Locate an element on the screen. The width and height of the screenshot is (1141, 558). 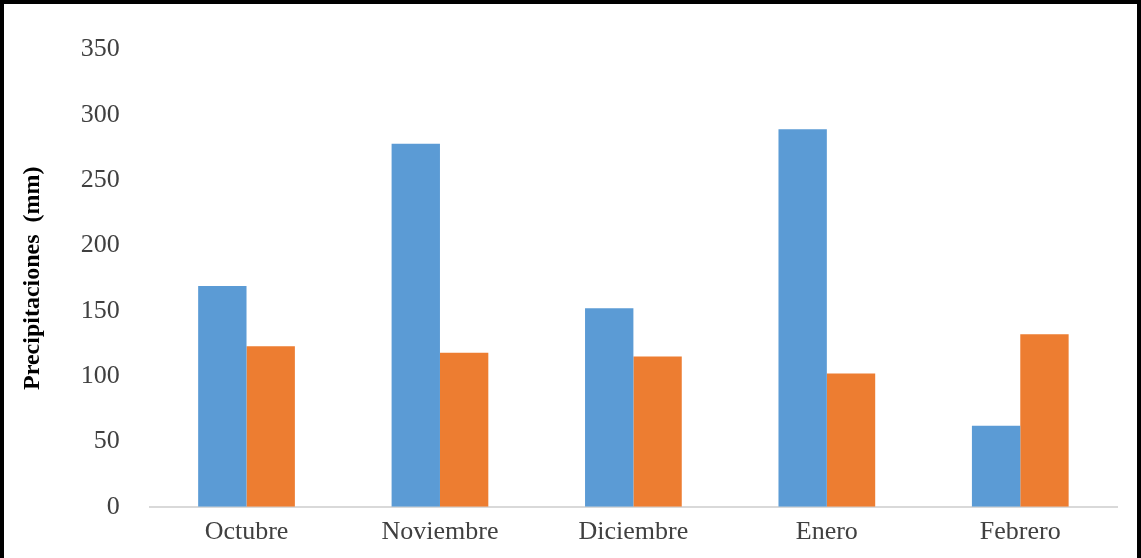
y-tick-label: 350 is located at coordinates (100, 48).